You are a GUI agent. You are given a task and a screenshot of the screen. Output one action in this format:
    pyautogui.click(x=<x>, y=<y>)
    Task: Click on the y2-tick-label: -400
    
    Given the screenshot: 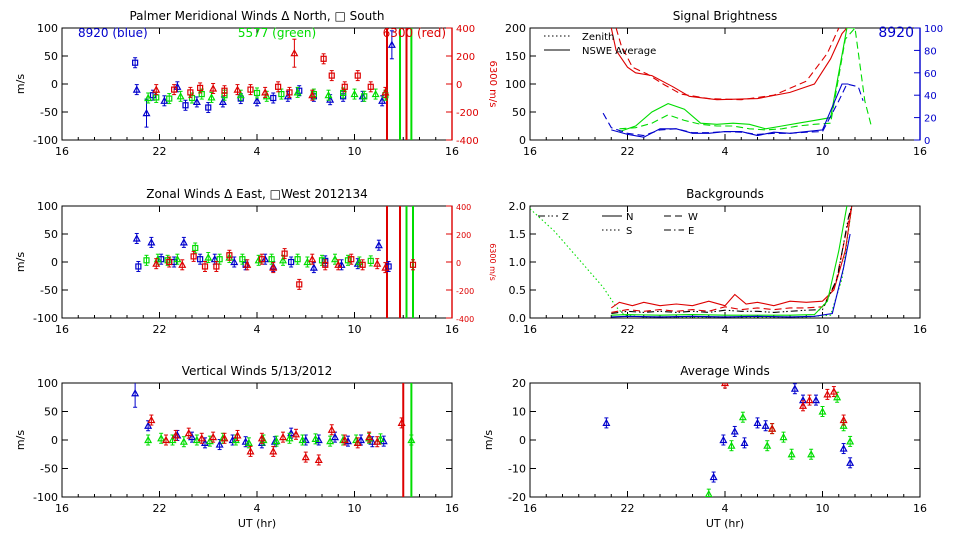 What is the action you would take?
    pyautogui.click(x=467, y=141)
    